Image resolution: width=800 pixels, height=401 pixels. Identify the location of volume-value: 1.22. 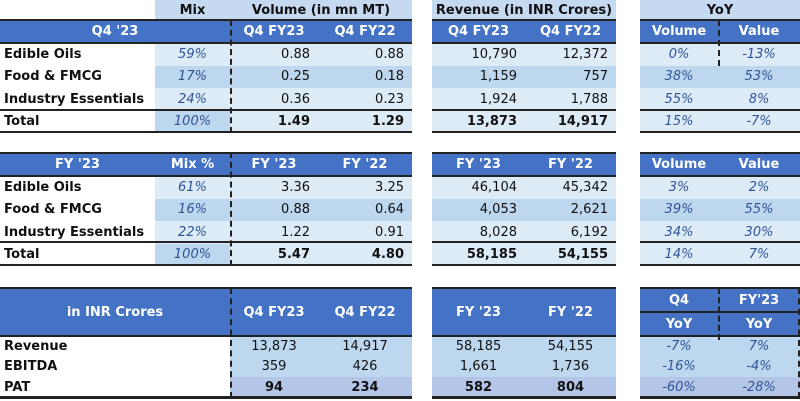
(274, 232).